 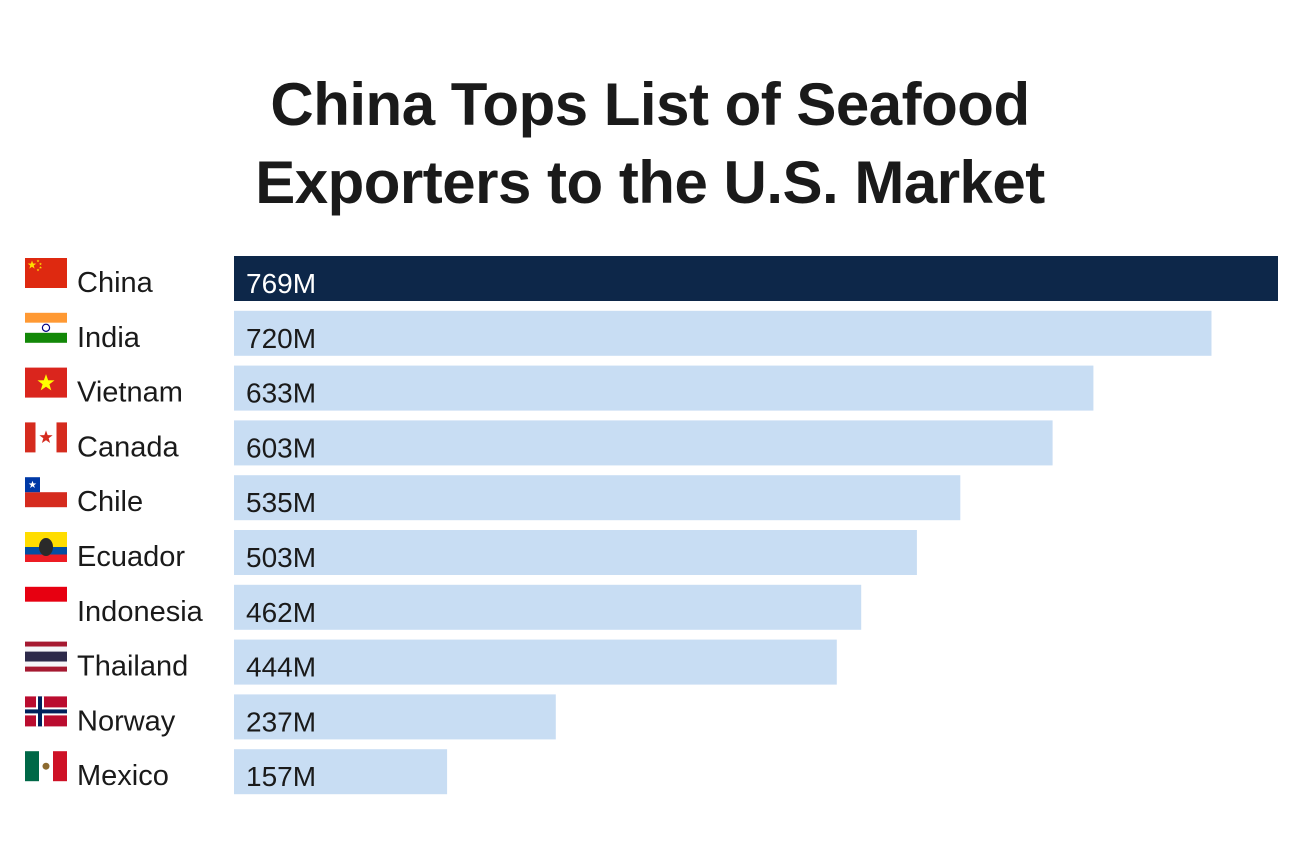 What do you see at coordinates (281, 667) in the screenshot?
I see `value-label: 444M` at bounding box center [281, 667].